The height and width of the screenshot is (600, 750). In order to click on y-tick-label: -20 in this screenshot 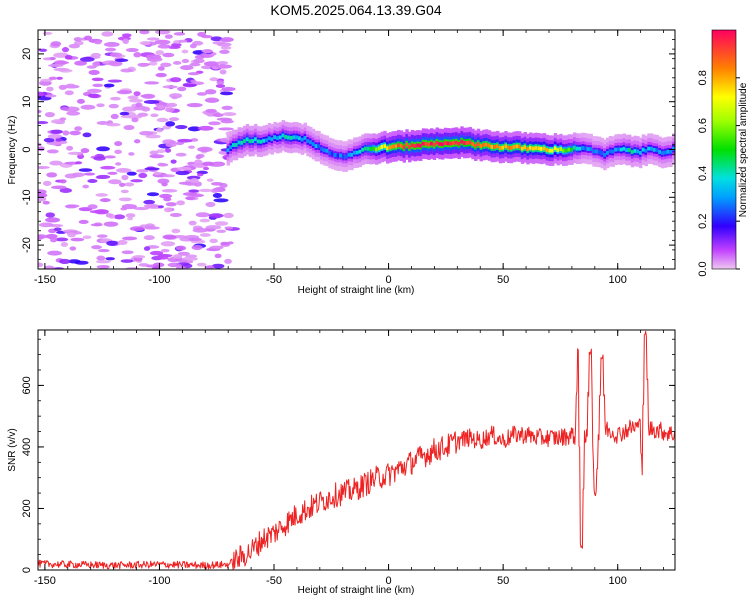, I will do `click(27, 245)`.